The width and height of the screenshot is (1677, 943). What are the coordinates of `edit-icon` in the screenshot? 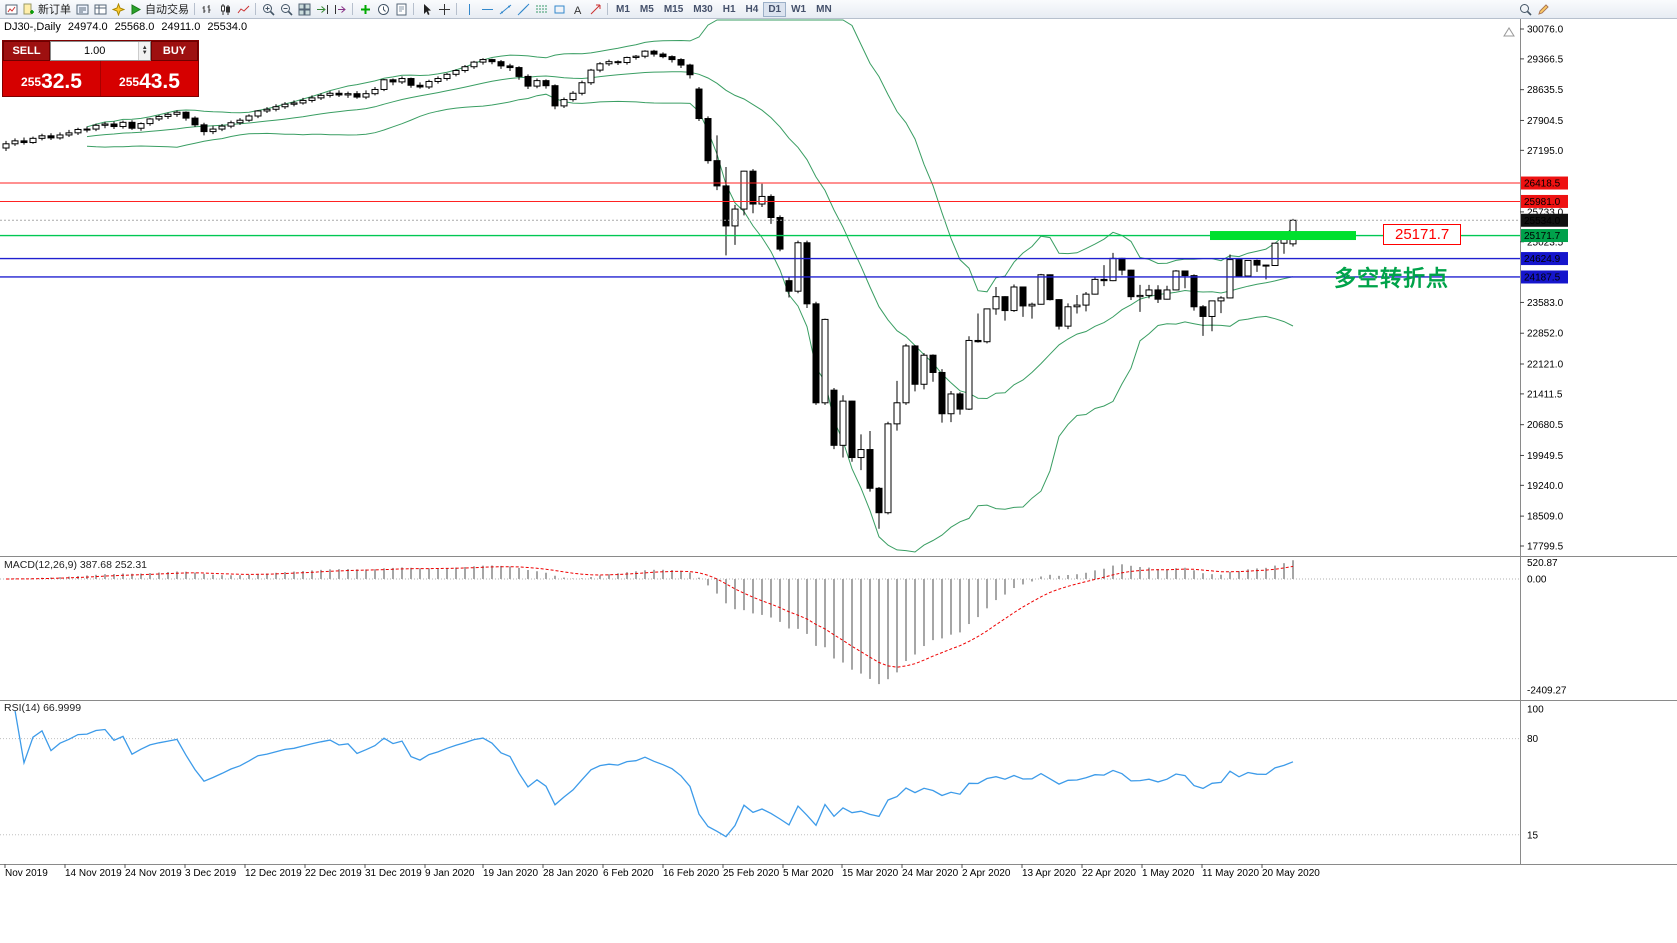 It's located at (1543, 9).